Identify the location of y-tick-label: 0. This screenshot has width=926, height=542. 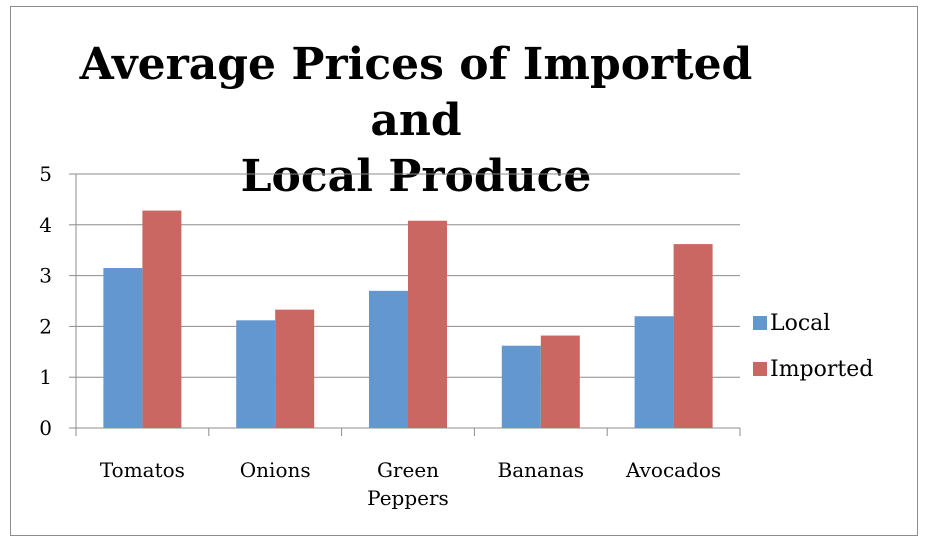
(45, 428).